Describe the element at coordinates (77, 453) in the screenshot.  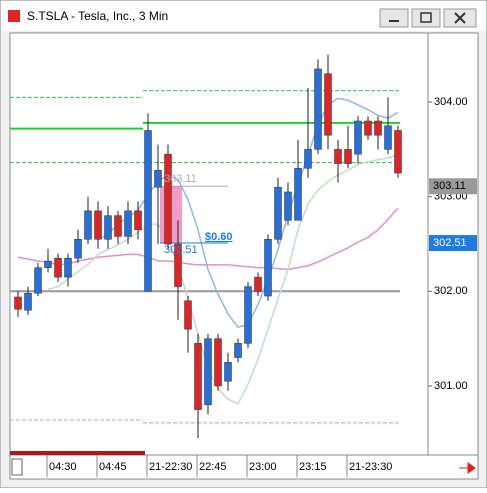
I see `session-bar` at that location.